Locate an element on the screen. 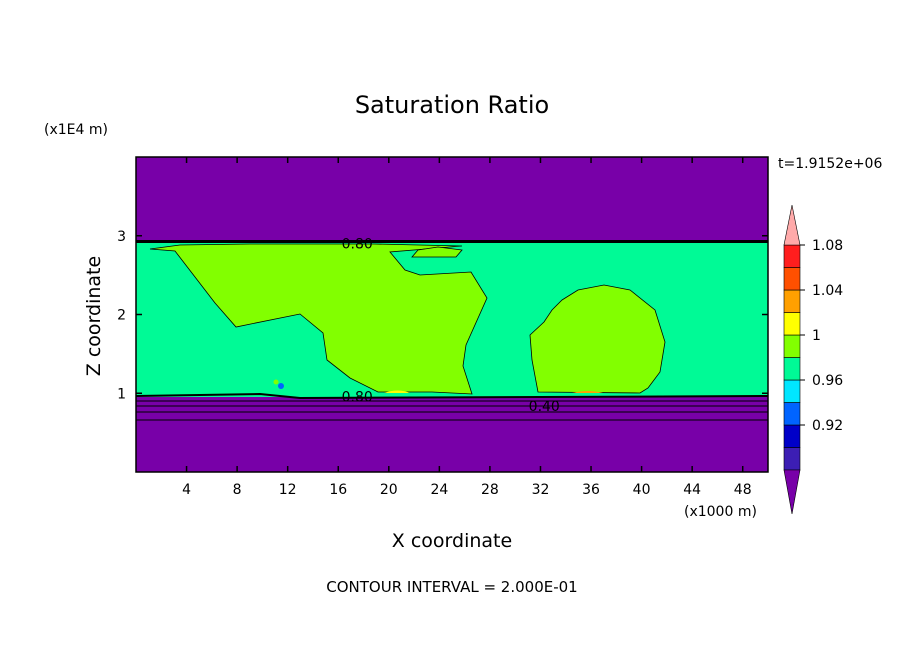 The width and height of the screenshot is (904, 654). x-tick-label: 32 is located at coordinates (541, 490).